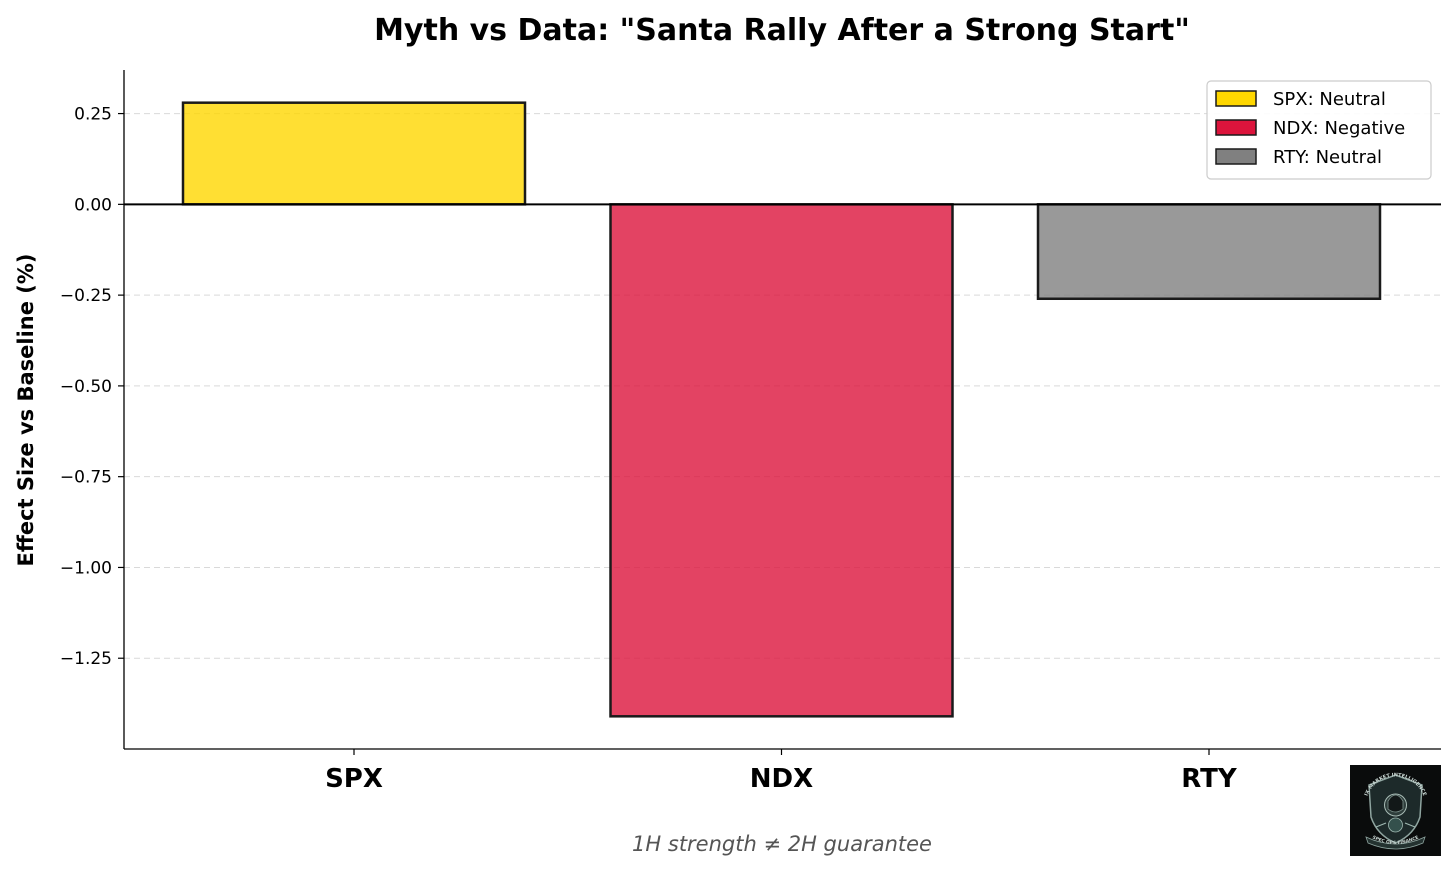 This screenshot has width=1456, height=871. I want to click on bar-rty, so click(1209, 252).